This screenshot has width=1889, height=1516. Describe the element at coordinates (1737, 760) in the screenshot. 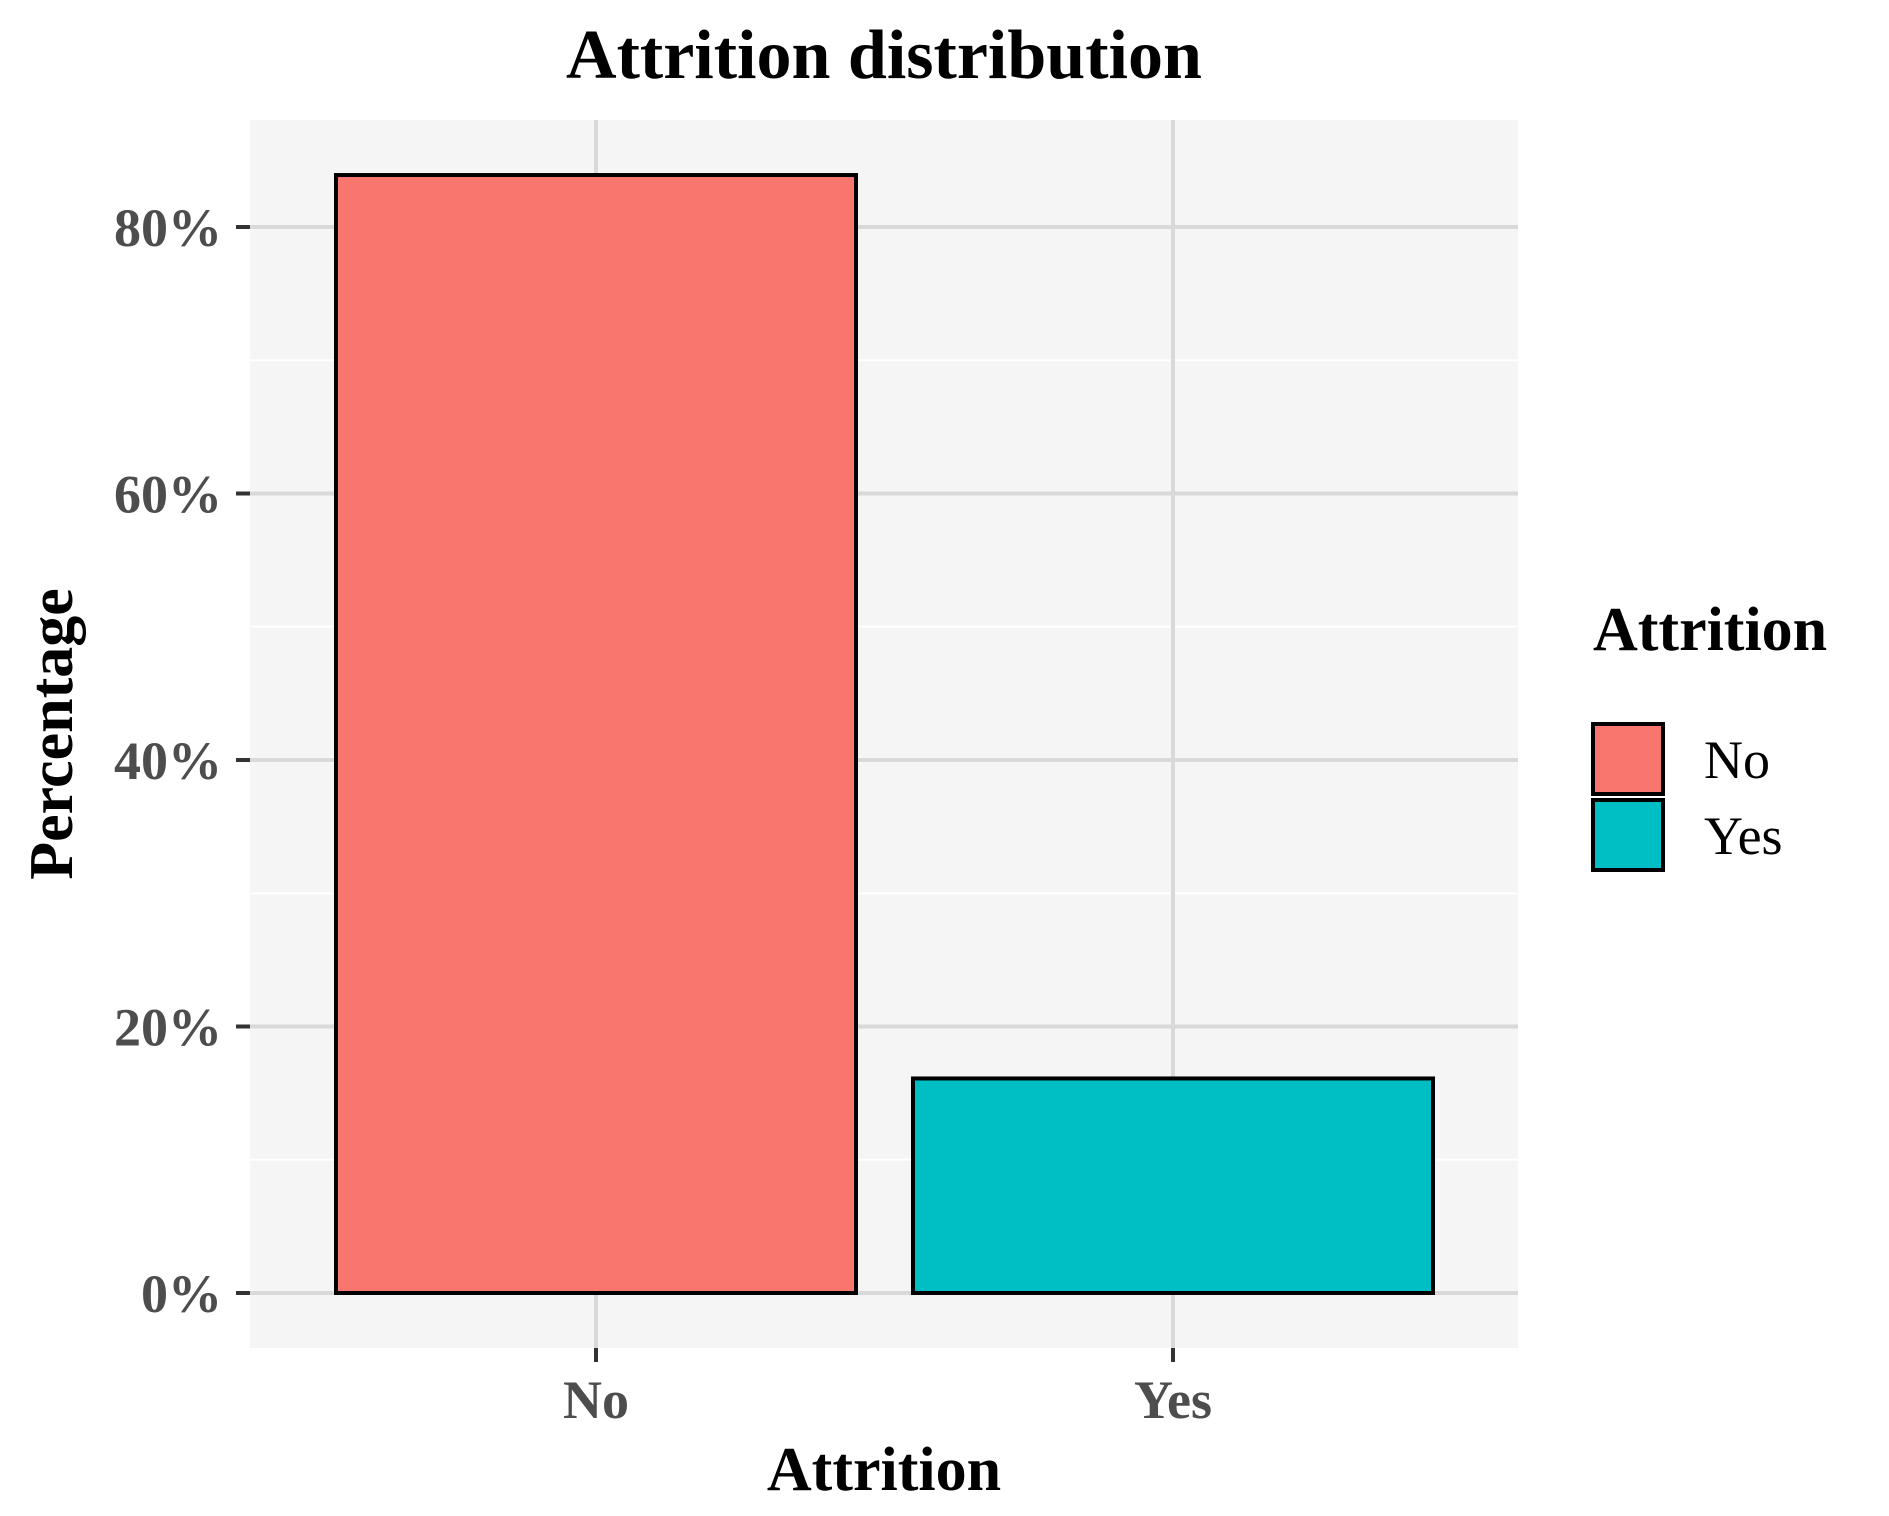

I see `legend-label-no: No` at that location.